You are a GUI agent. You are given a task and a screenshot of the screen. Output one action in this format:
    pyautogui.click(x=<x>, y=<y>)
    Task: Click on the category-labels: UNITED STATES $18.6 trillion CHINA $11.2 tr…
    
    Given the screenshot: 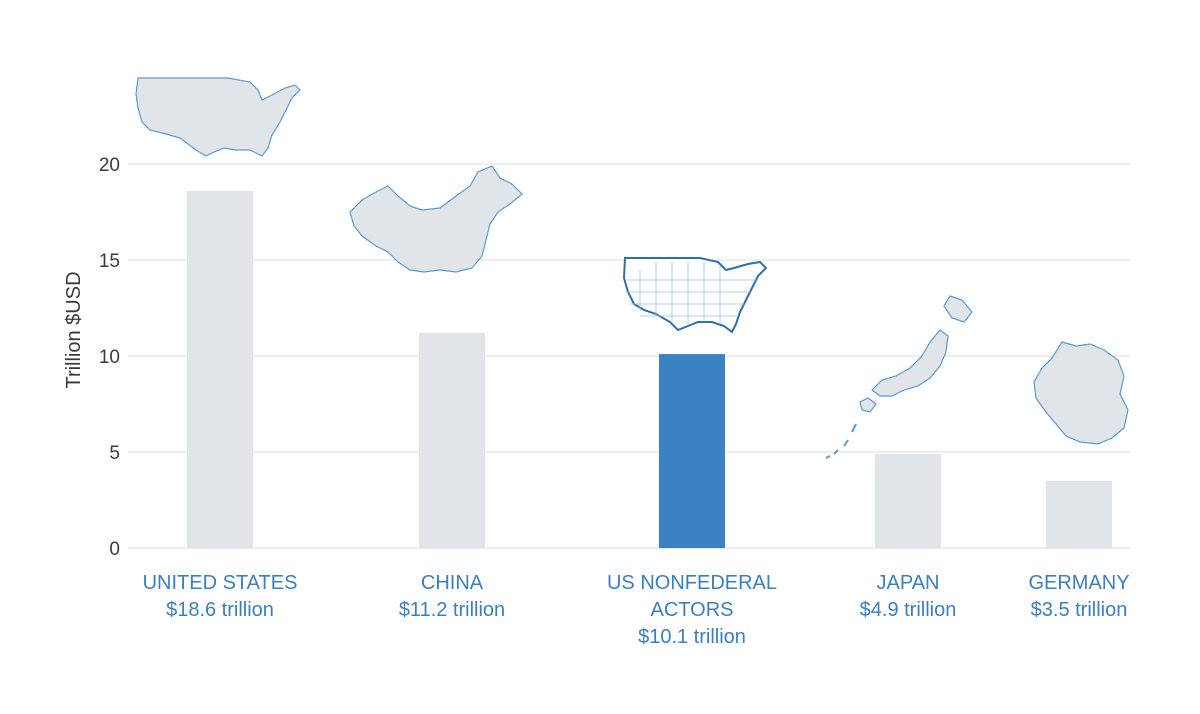 What is the action you would take?
    pyautogui.click(x=636, y=610)
    